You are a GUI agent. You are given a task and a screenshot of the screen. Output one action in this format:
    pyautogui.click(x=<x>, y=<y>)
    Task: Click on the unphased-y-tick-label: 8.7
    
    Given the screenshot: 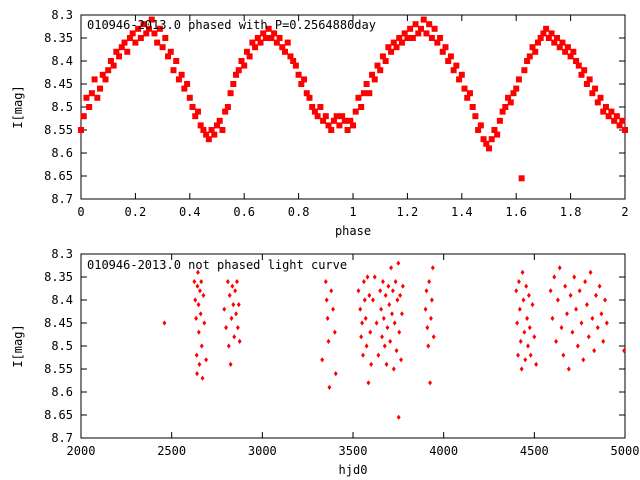 What is the action you would take?
    pyautogui.click(x=62, y=438)
    